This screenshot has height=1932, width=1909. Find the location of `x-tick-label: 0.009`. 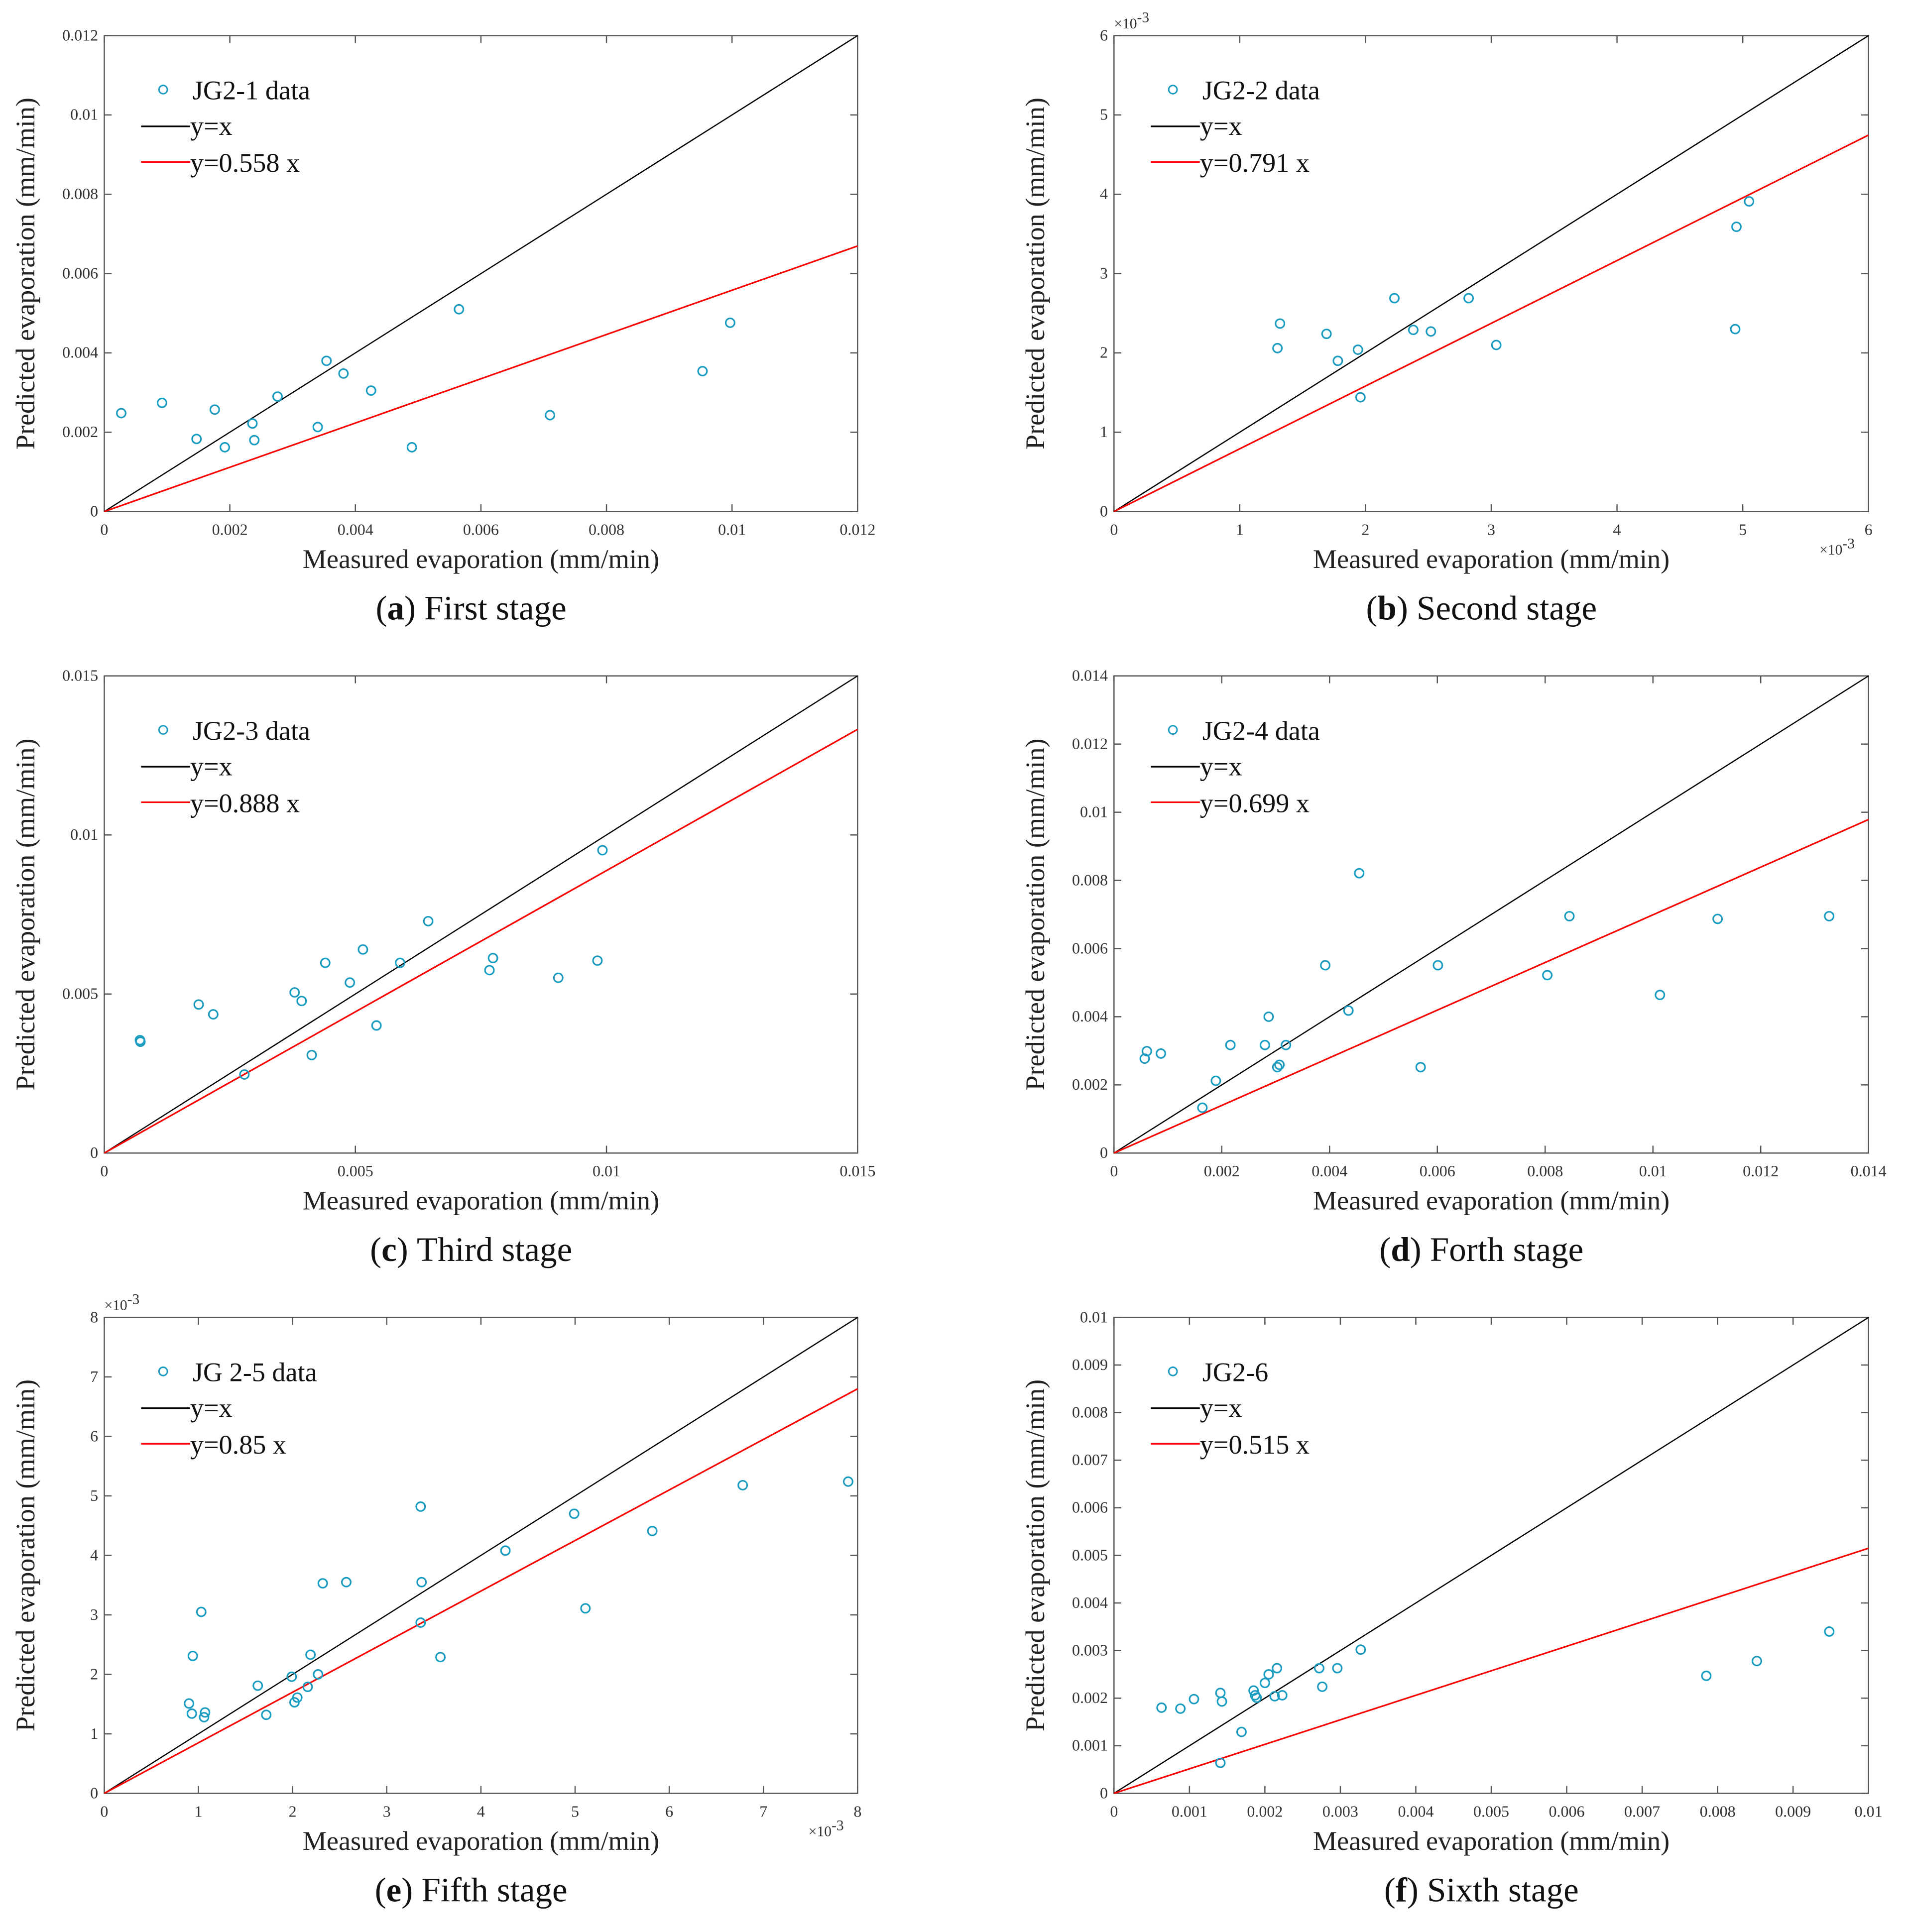

x-tick-label: 0.009 is located at coordinates (1793, 1811).